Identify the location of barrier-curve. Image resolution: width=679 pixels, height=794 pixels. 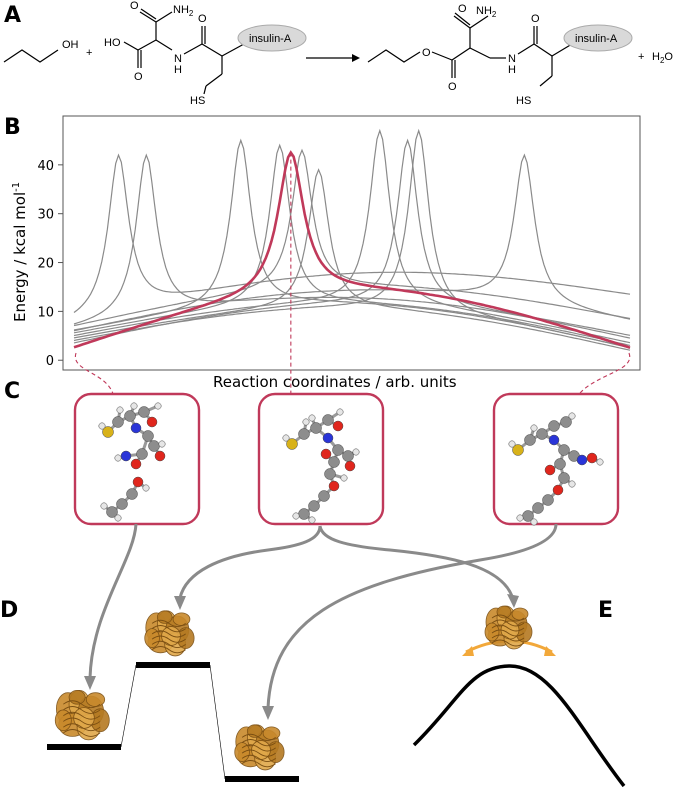
(519, 726).